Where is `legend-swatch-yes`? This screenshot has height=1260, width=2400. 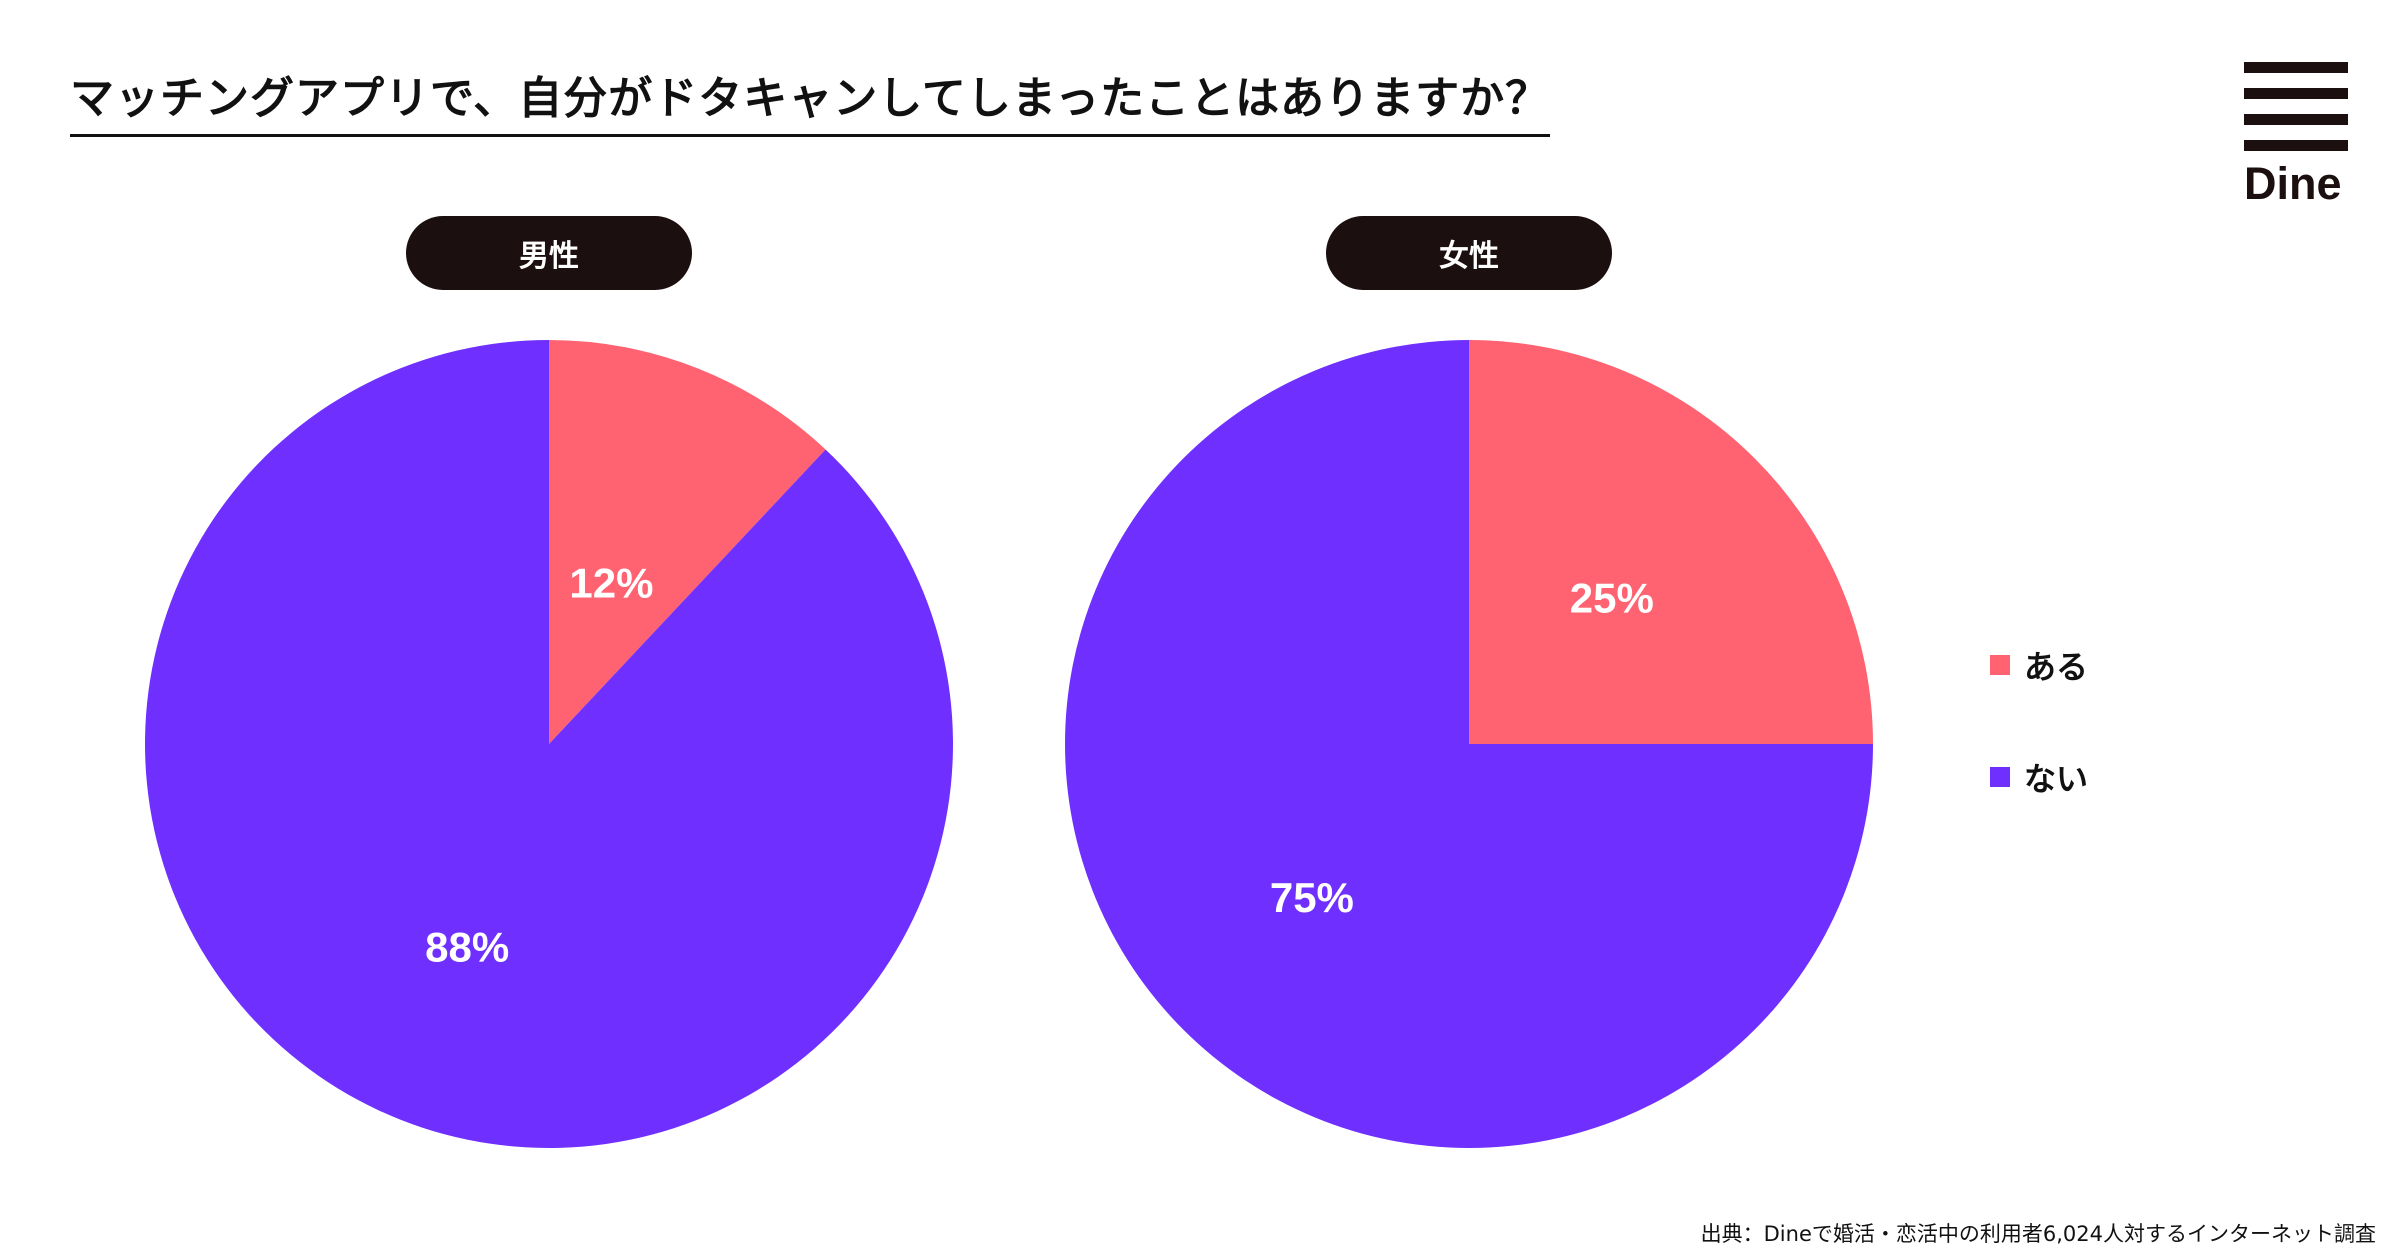 legend-swatch-yes is located at coordinates (2000, 665).